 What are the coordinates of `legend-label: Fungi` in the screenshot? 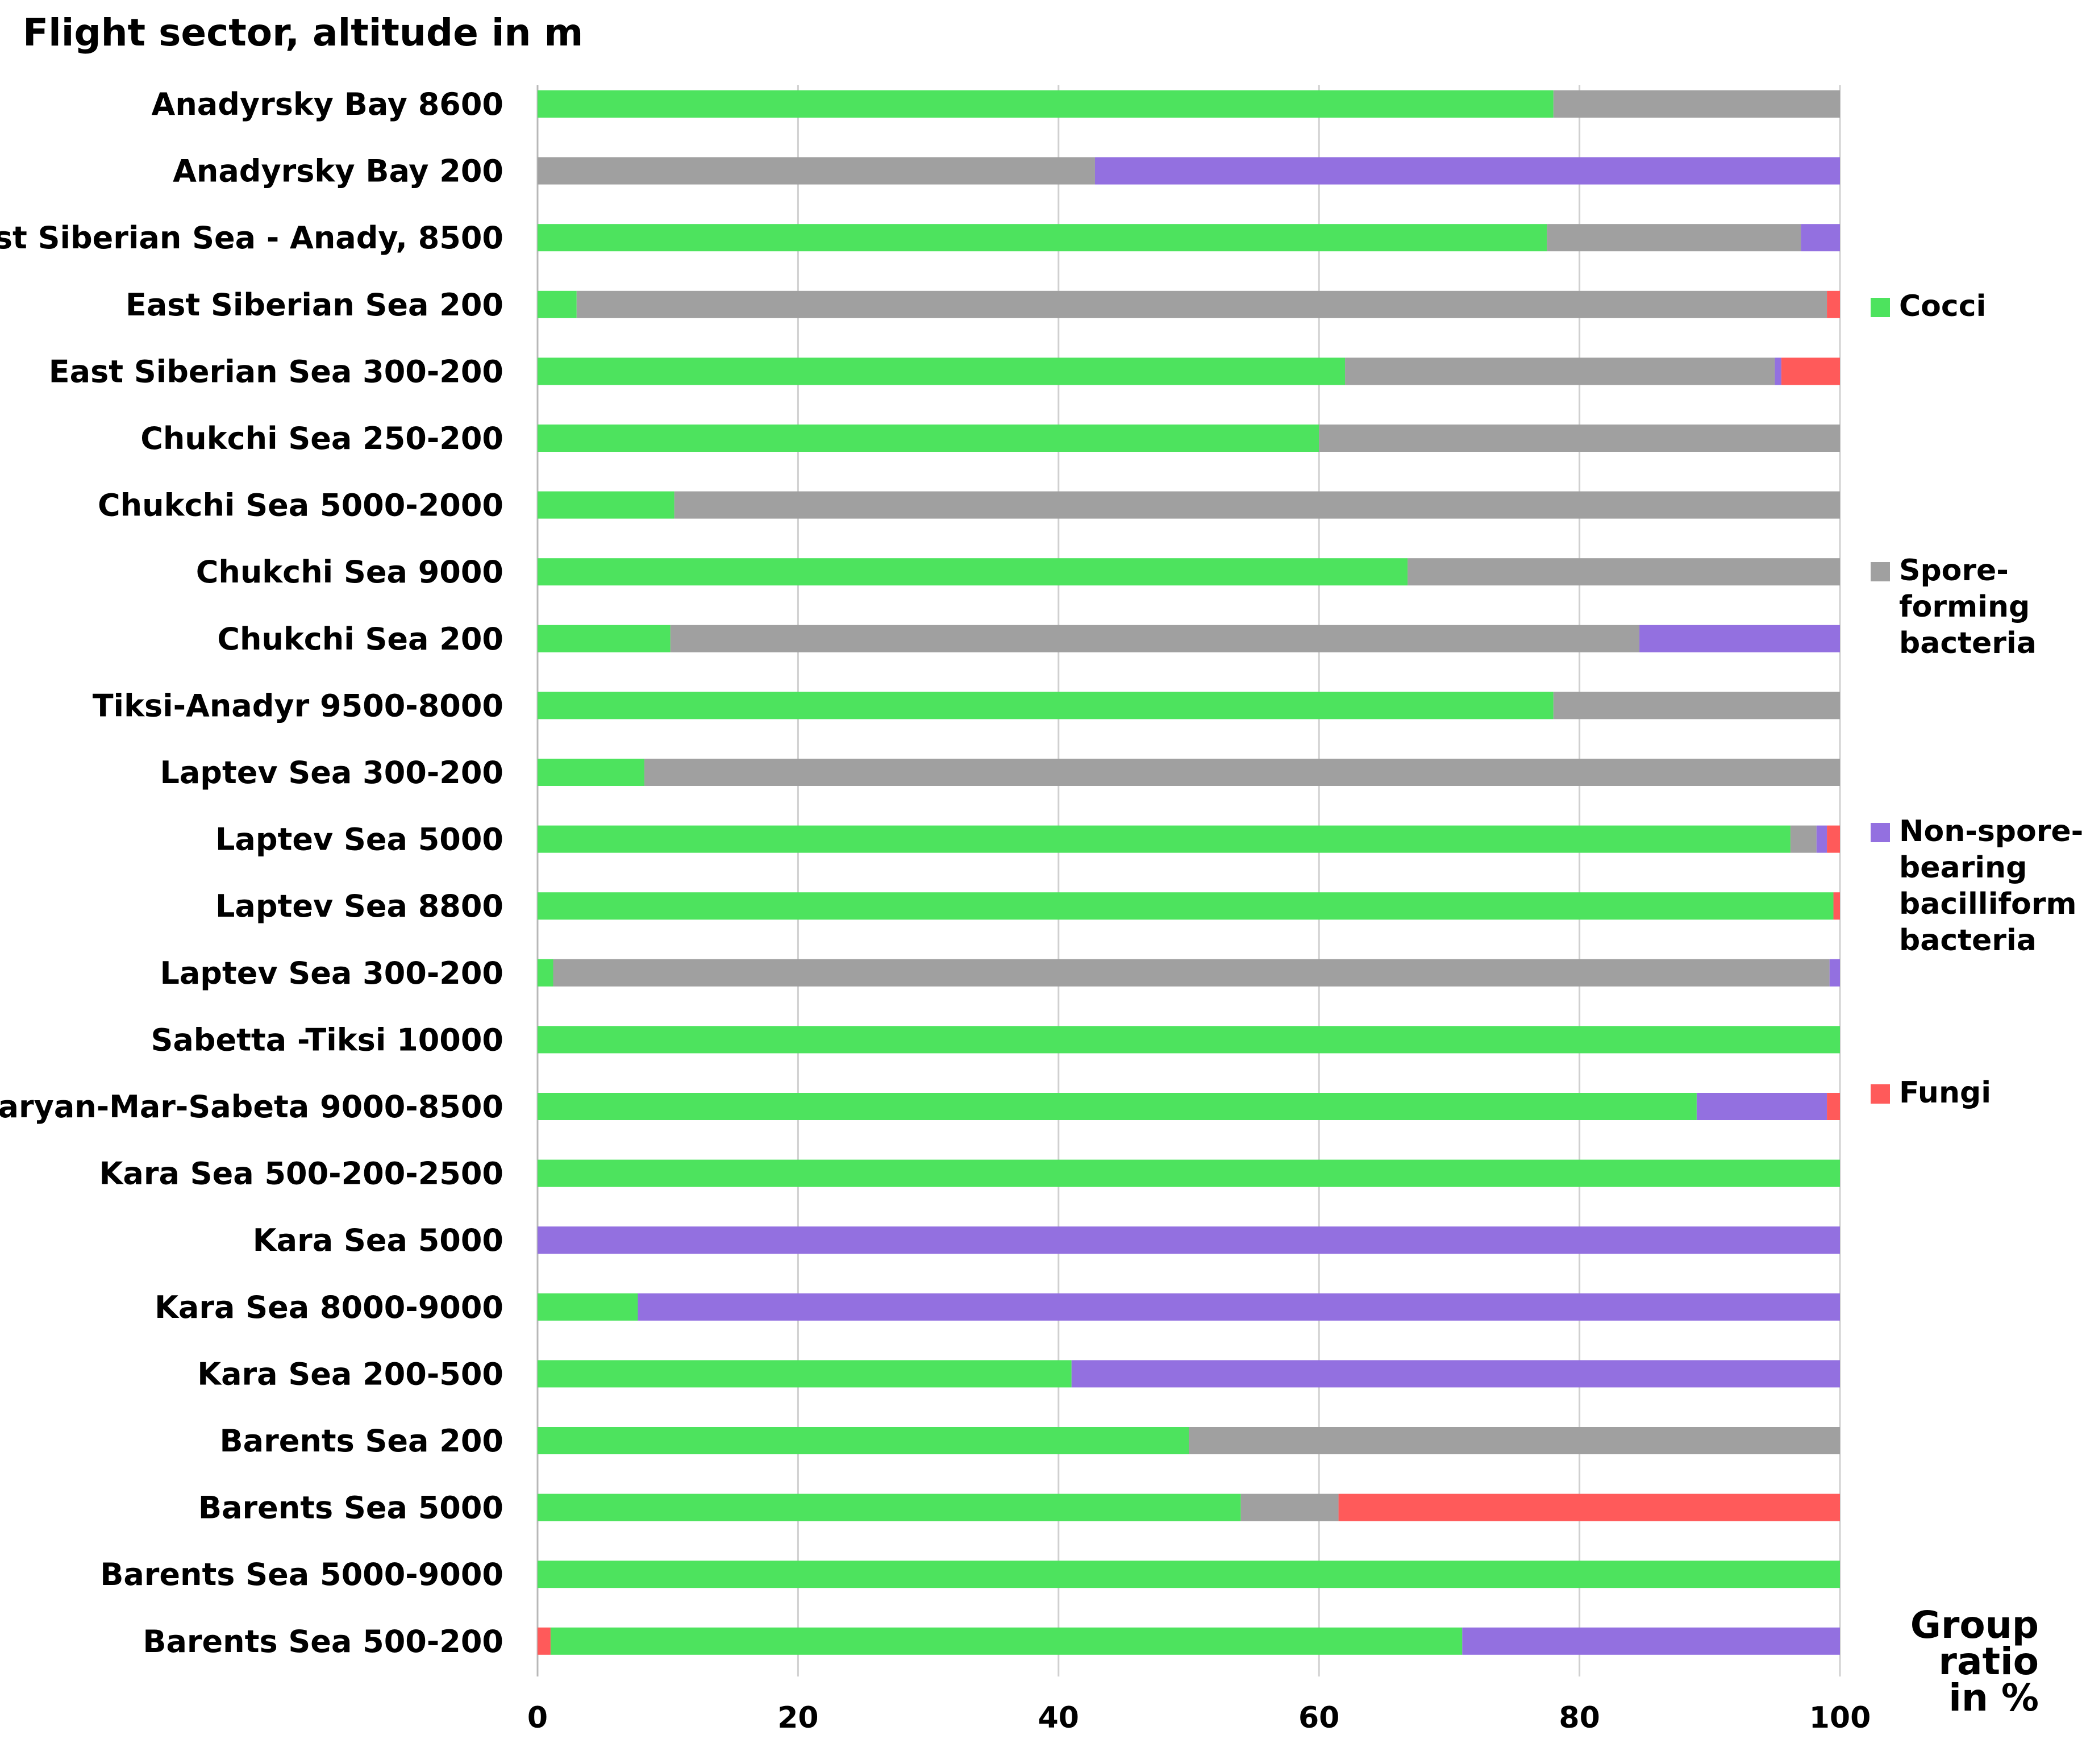 It's located at (1945, 1093).